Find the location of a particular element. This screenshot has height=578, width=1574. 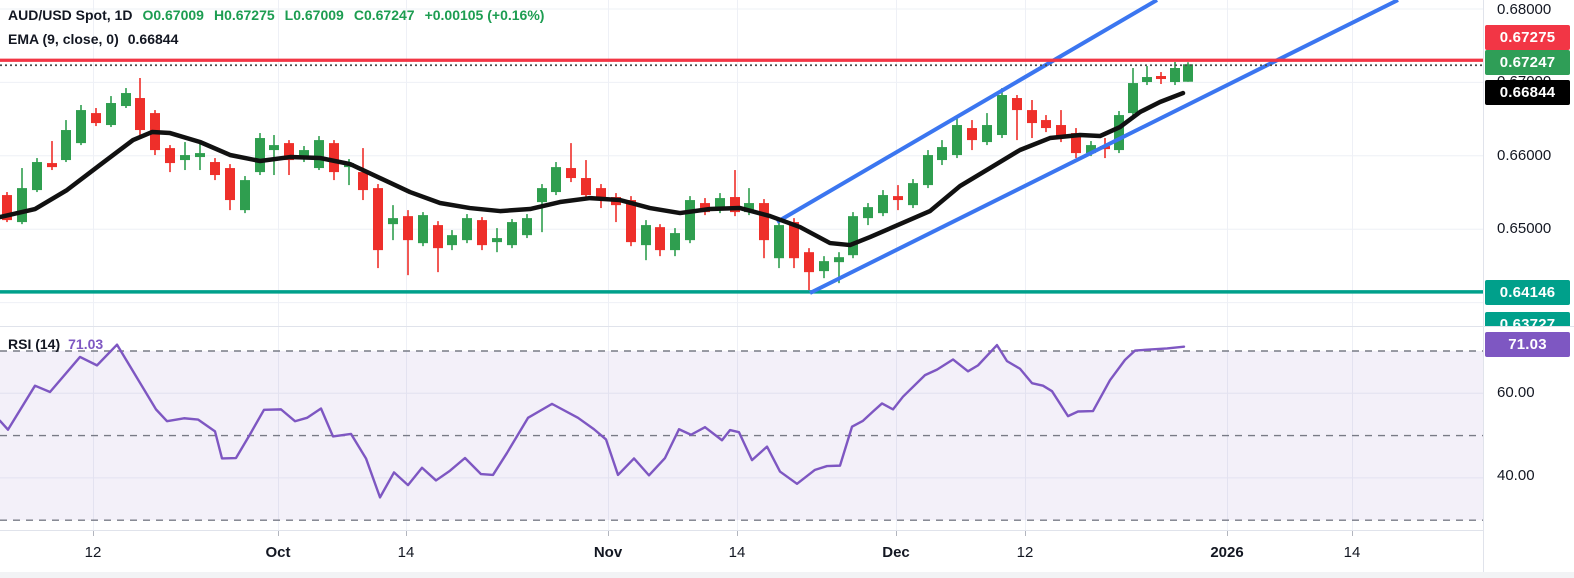

ohlc-close: C0.67247 is located at coordinates (384, 15).